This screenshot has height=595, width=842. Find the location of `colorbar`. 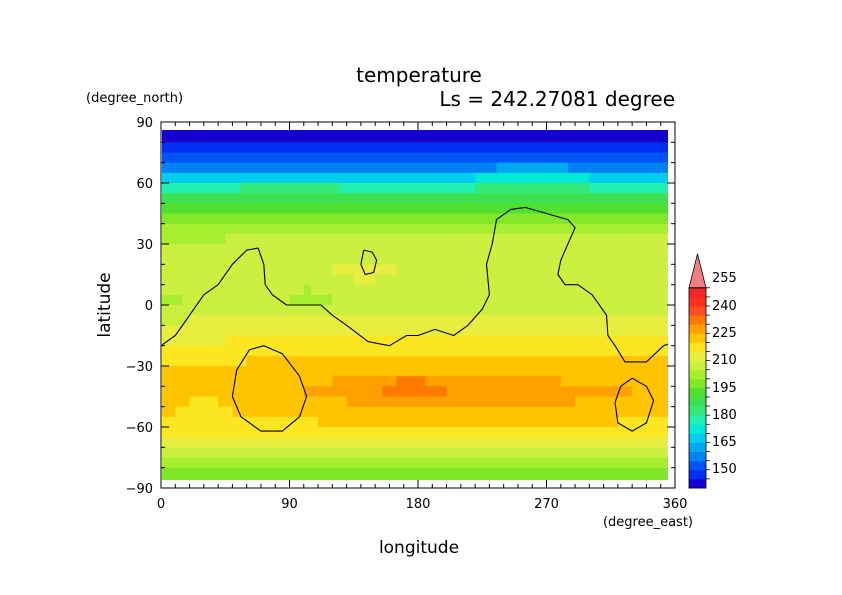

colorbar is located at coordinates (699, 371).